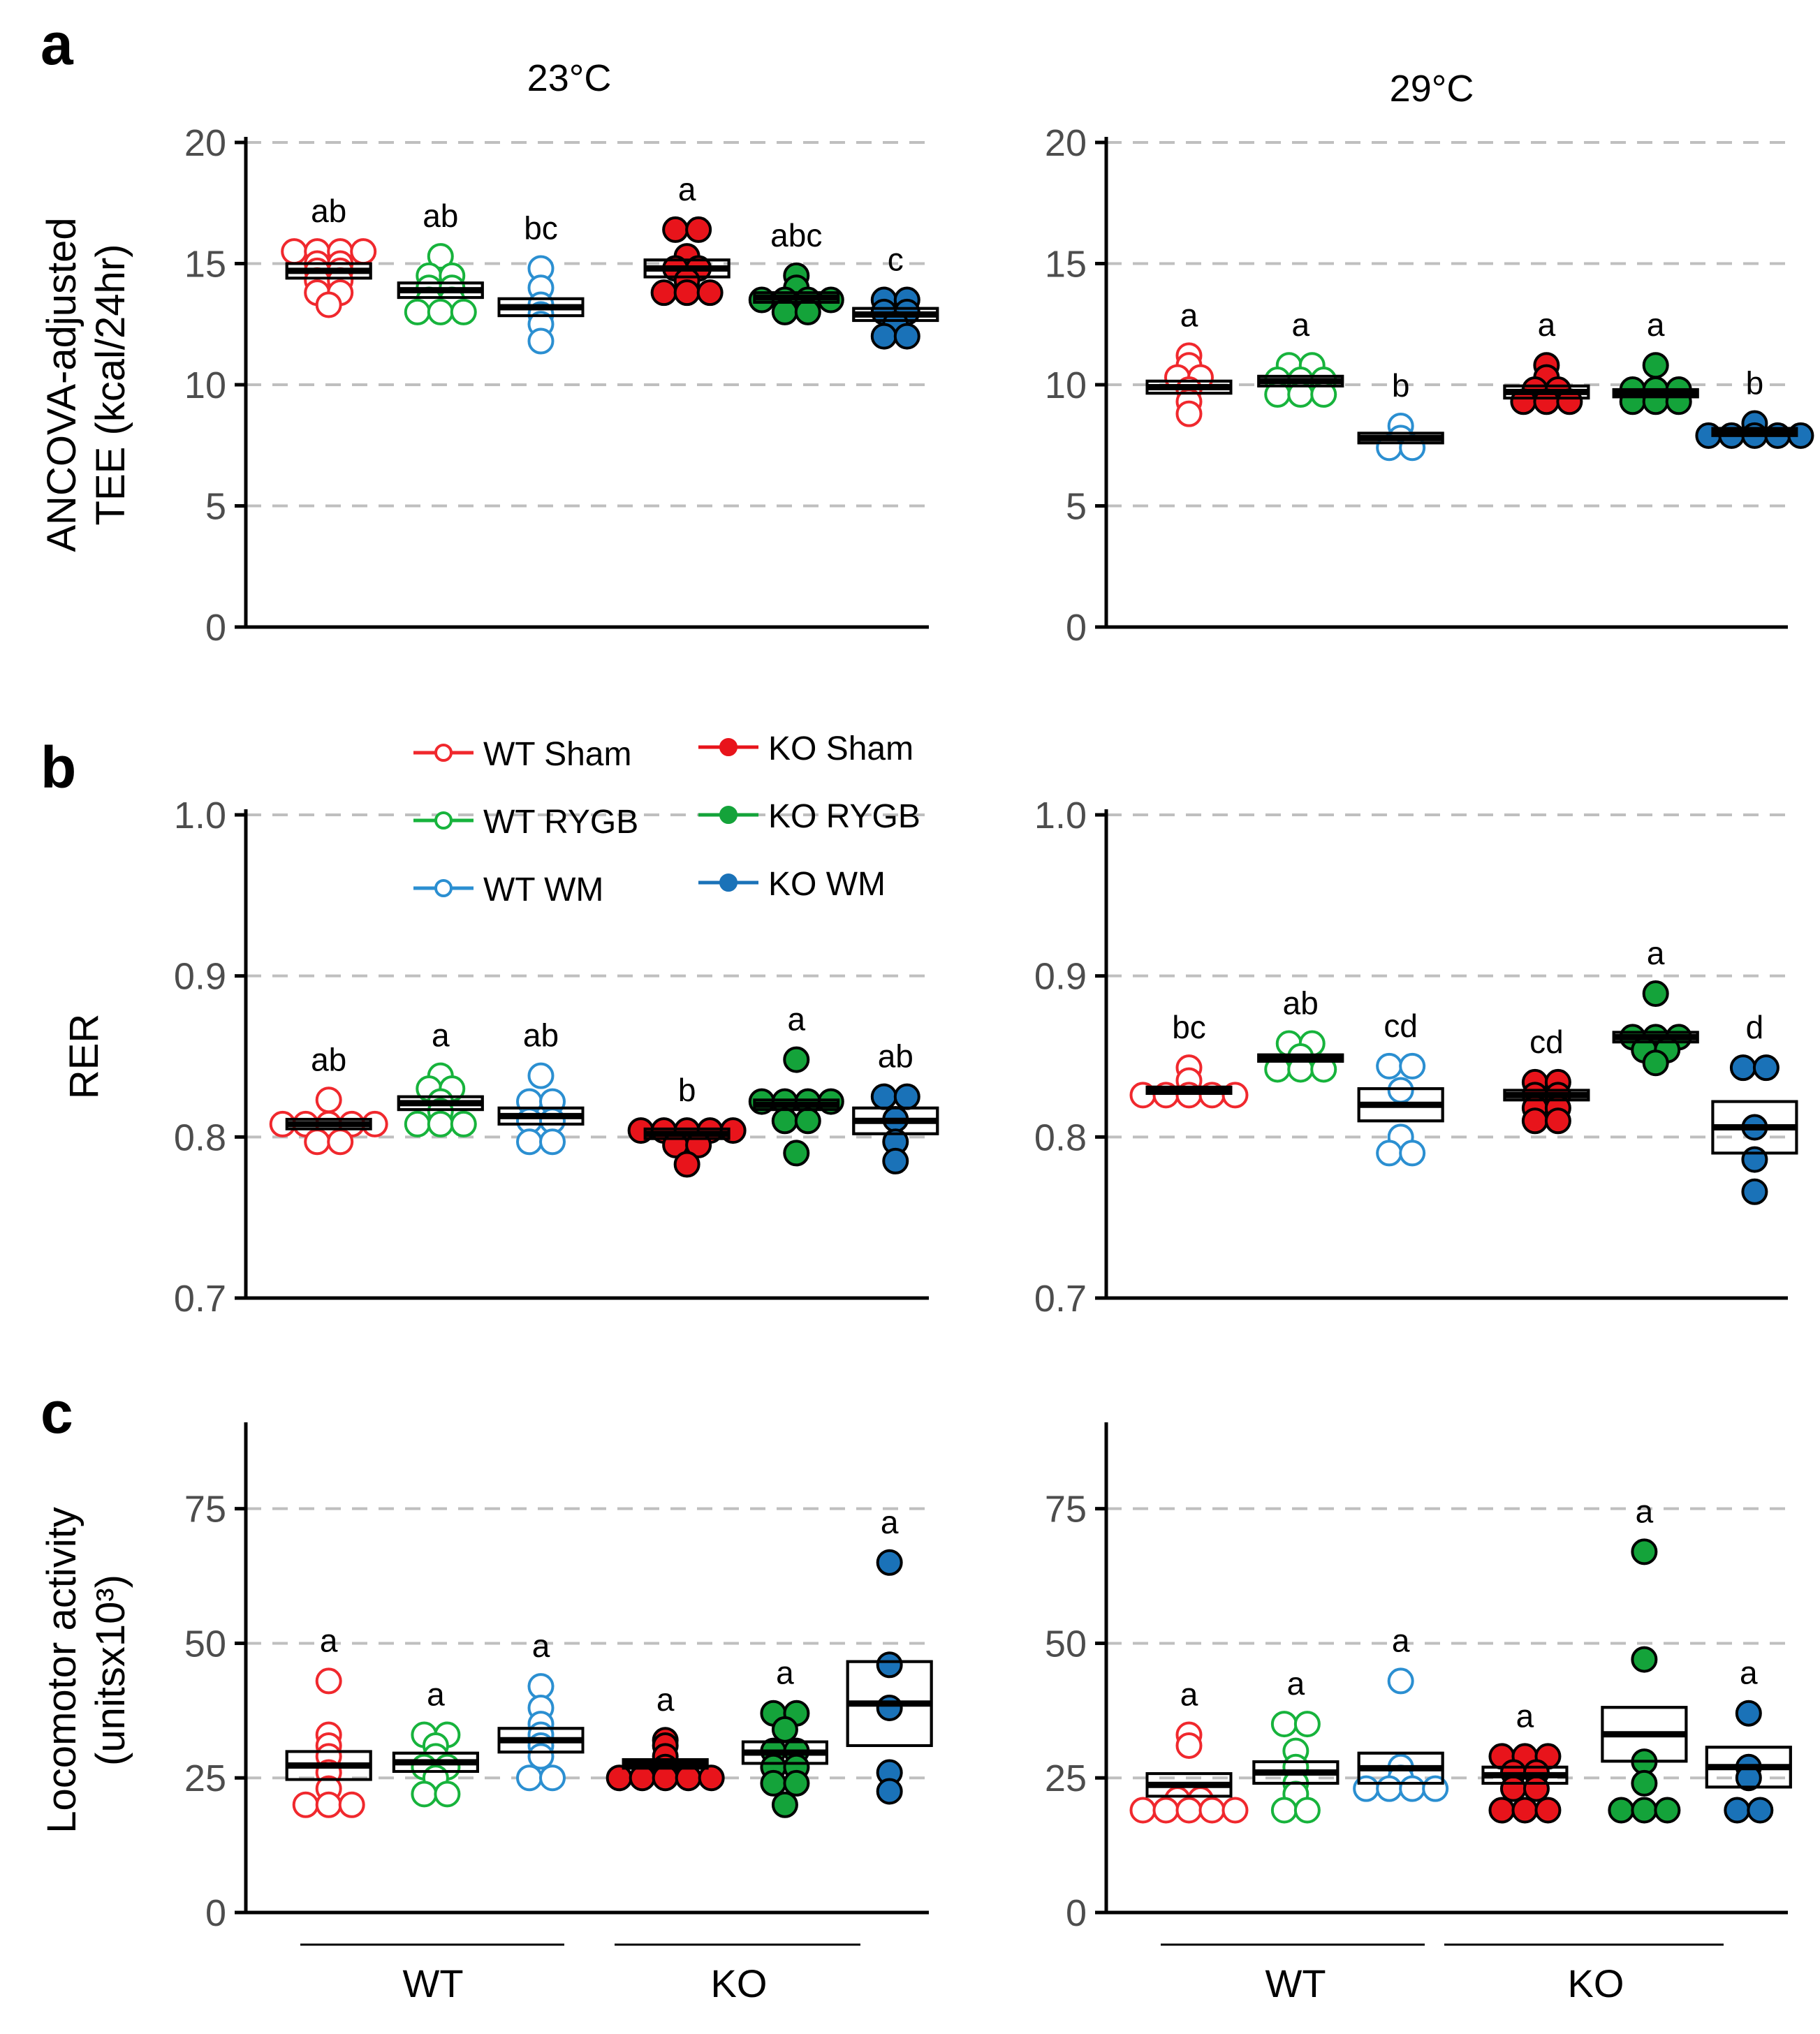  What do you see at coordinates (1189, 1059) in the screenshot?
I see `series-wt-sham: bc` at bounding box center [1189, 1059].